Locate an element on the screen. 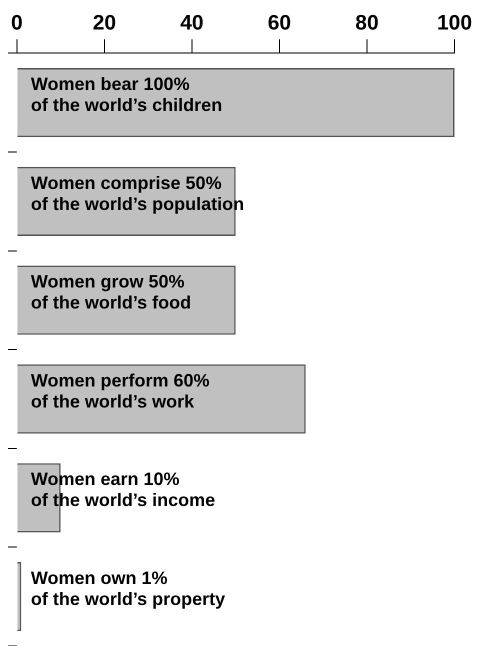 The image size is (483, 654). y-tick-label: Women own 1% of the world’s property is located at coordinates (128, 588).